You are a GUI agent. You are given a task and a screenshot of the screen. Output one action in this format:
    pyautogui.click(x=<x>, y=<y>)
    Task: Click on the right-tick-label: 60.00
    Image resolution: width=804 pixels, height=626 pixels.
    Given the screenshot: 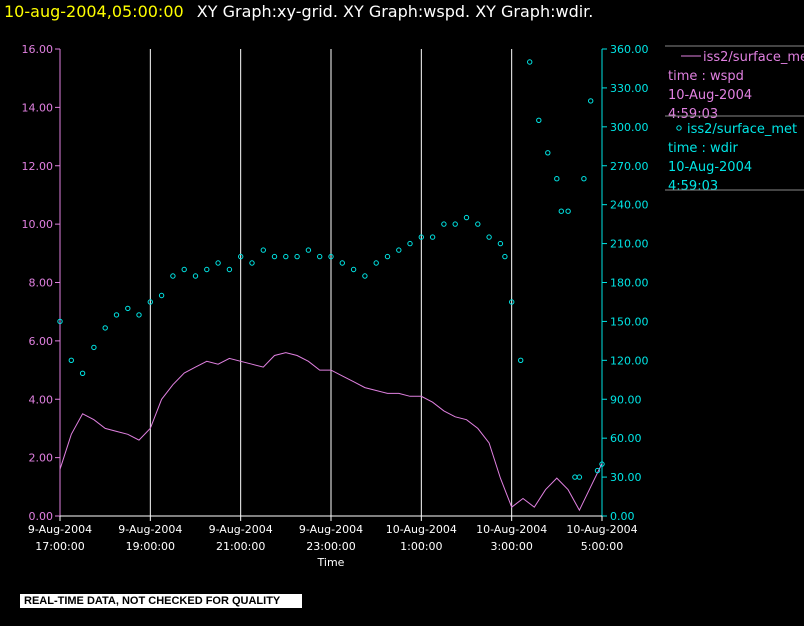 What is the action you would take?
    pyautogui.click(x=626, y=438)
    